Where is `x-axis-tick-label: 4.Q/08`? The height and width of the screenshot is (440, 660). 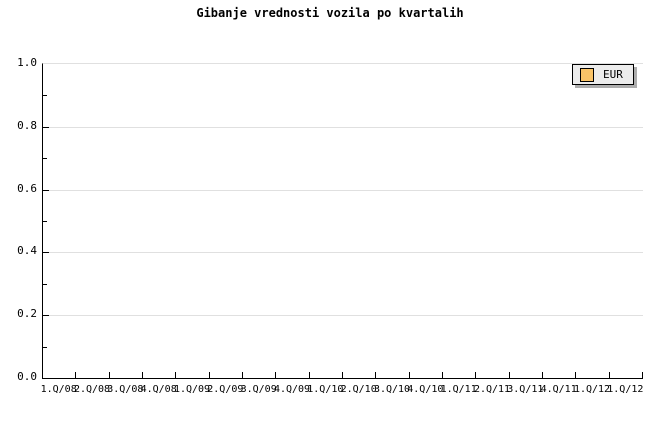
x-axis-tick-label: 4.Q/08 is located at coordinates (158, 389).